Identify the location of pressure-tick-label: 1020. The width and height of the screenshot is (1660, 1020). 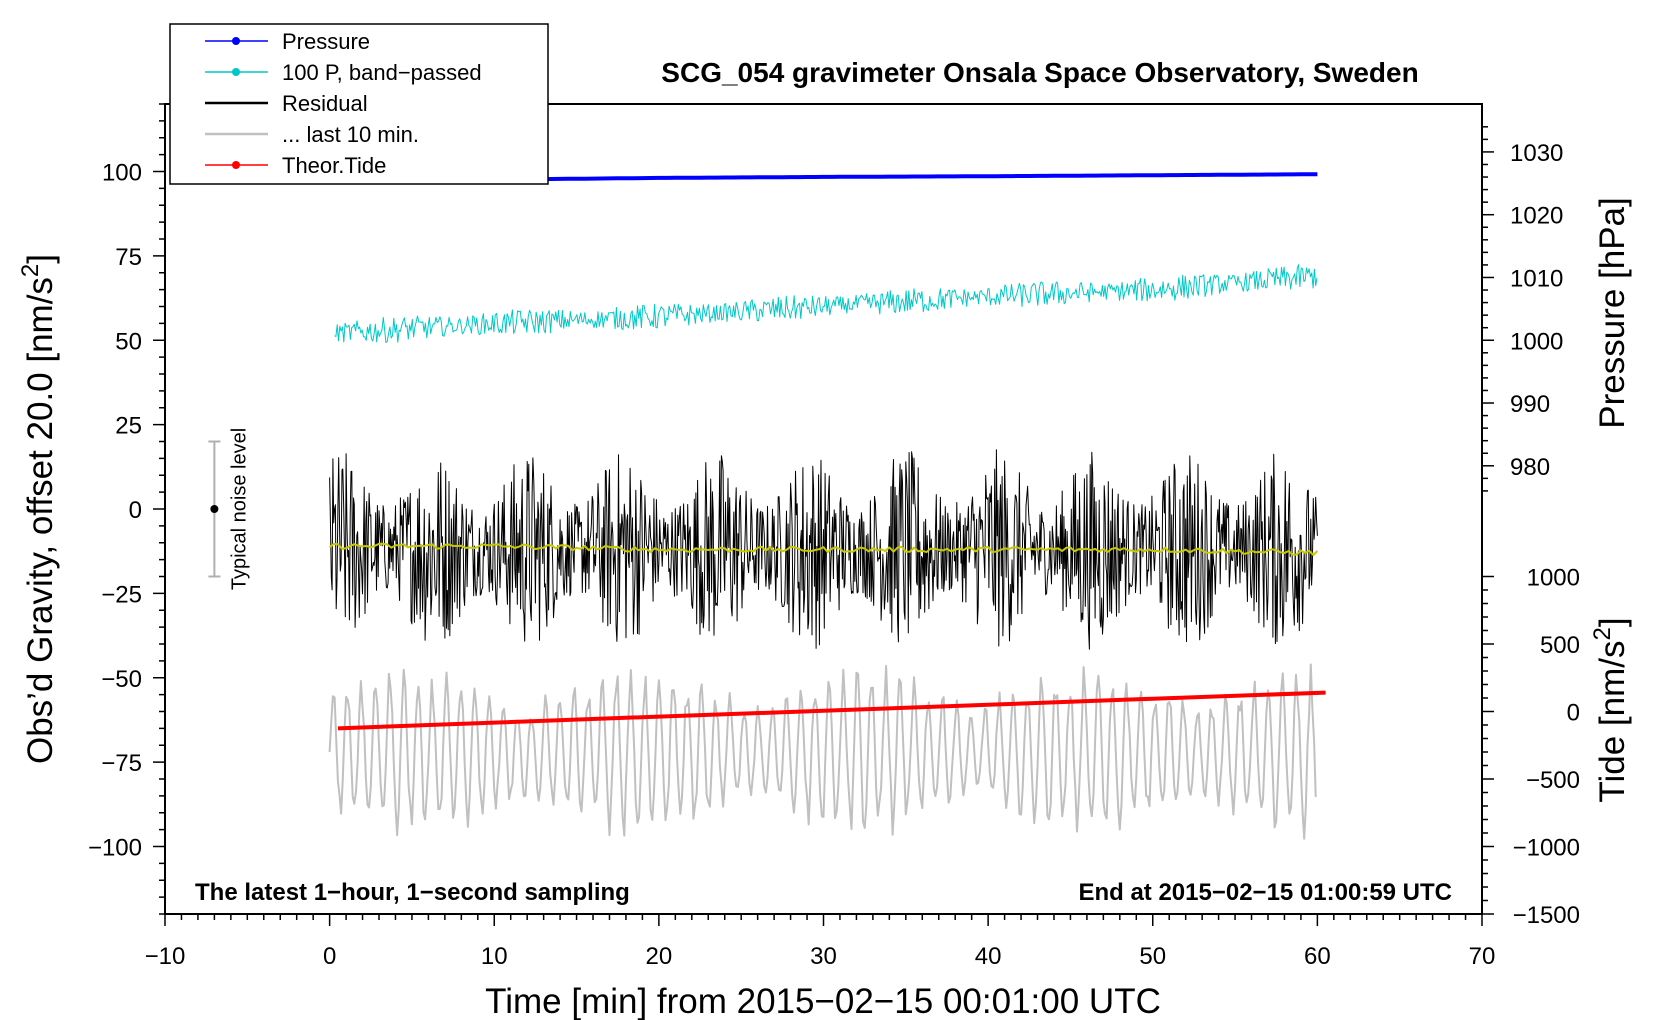
(1536, 216).